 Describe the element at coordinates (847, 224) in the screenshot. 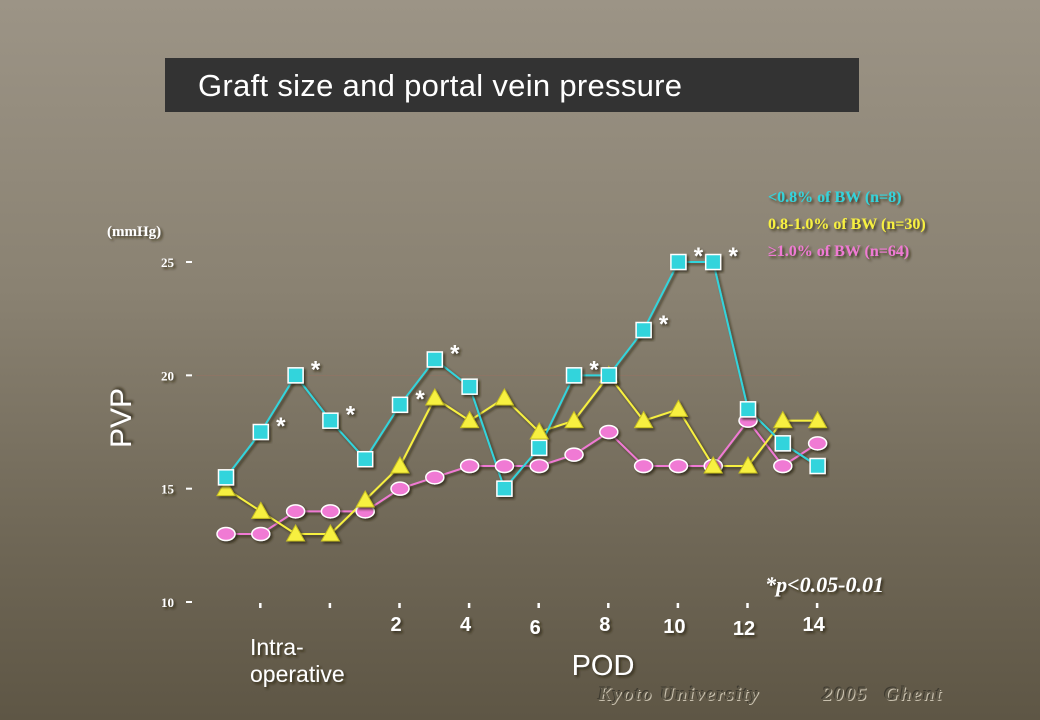

I see `legend-entry: 0.8-1.0% of BW (n=30)` at that location.